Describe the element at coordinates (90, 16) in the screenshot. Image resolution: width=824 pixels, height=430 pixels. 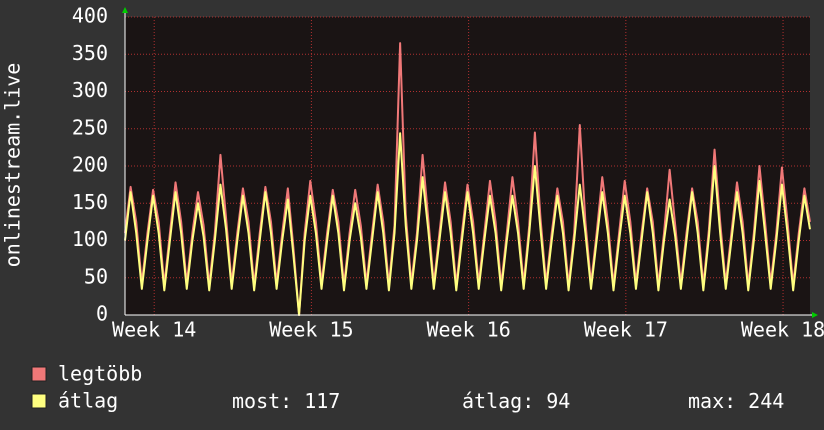
I see `y-tick-label: 400` at that location.